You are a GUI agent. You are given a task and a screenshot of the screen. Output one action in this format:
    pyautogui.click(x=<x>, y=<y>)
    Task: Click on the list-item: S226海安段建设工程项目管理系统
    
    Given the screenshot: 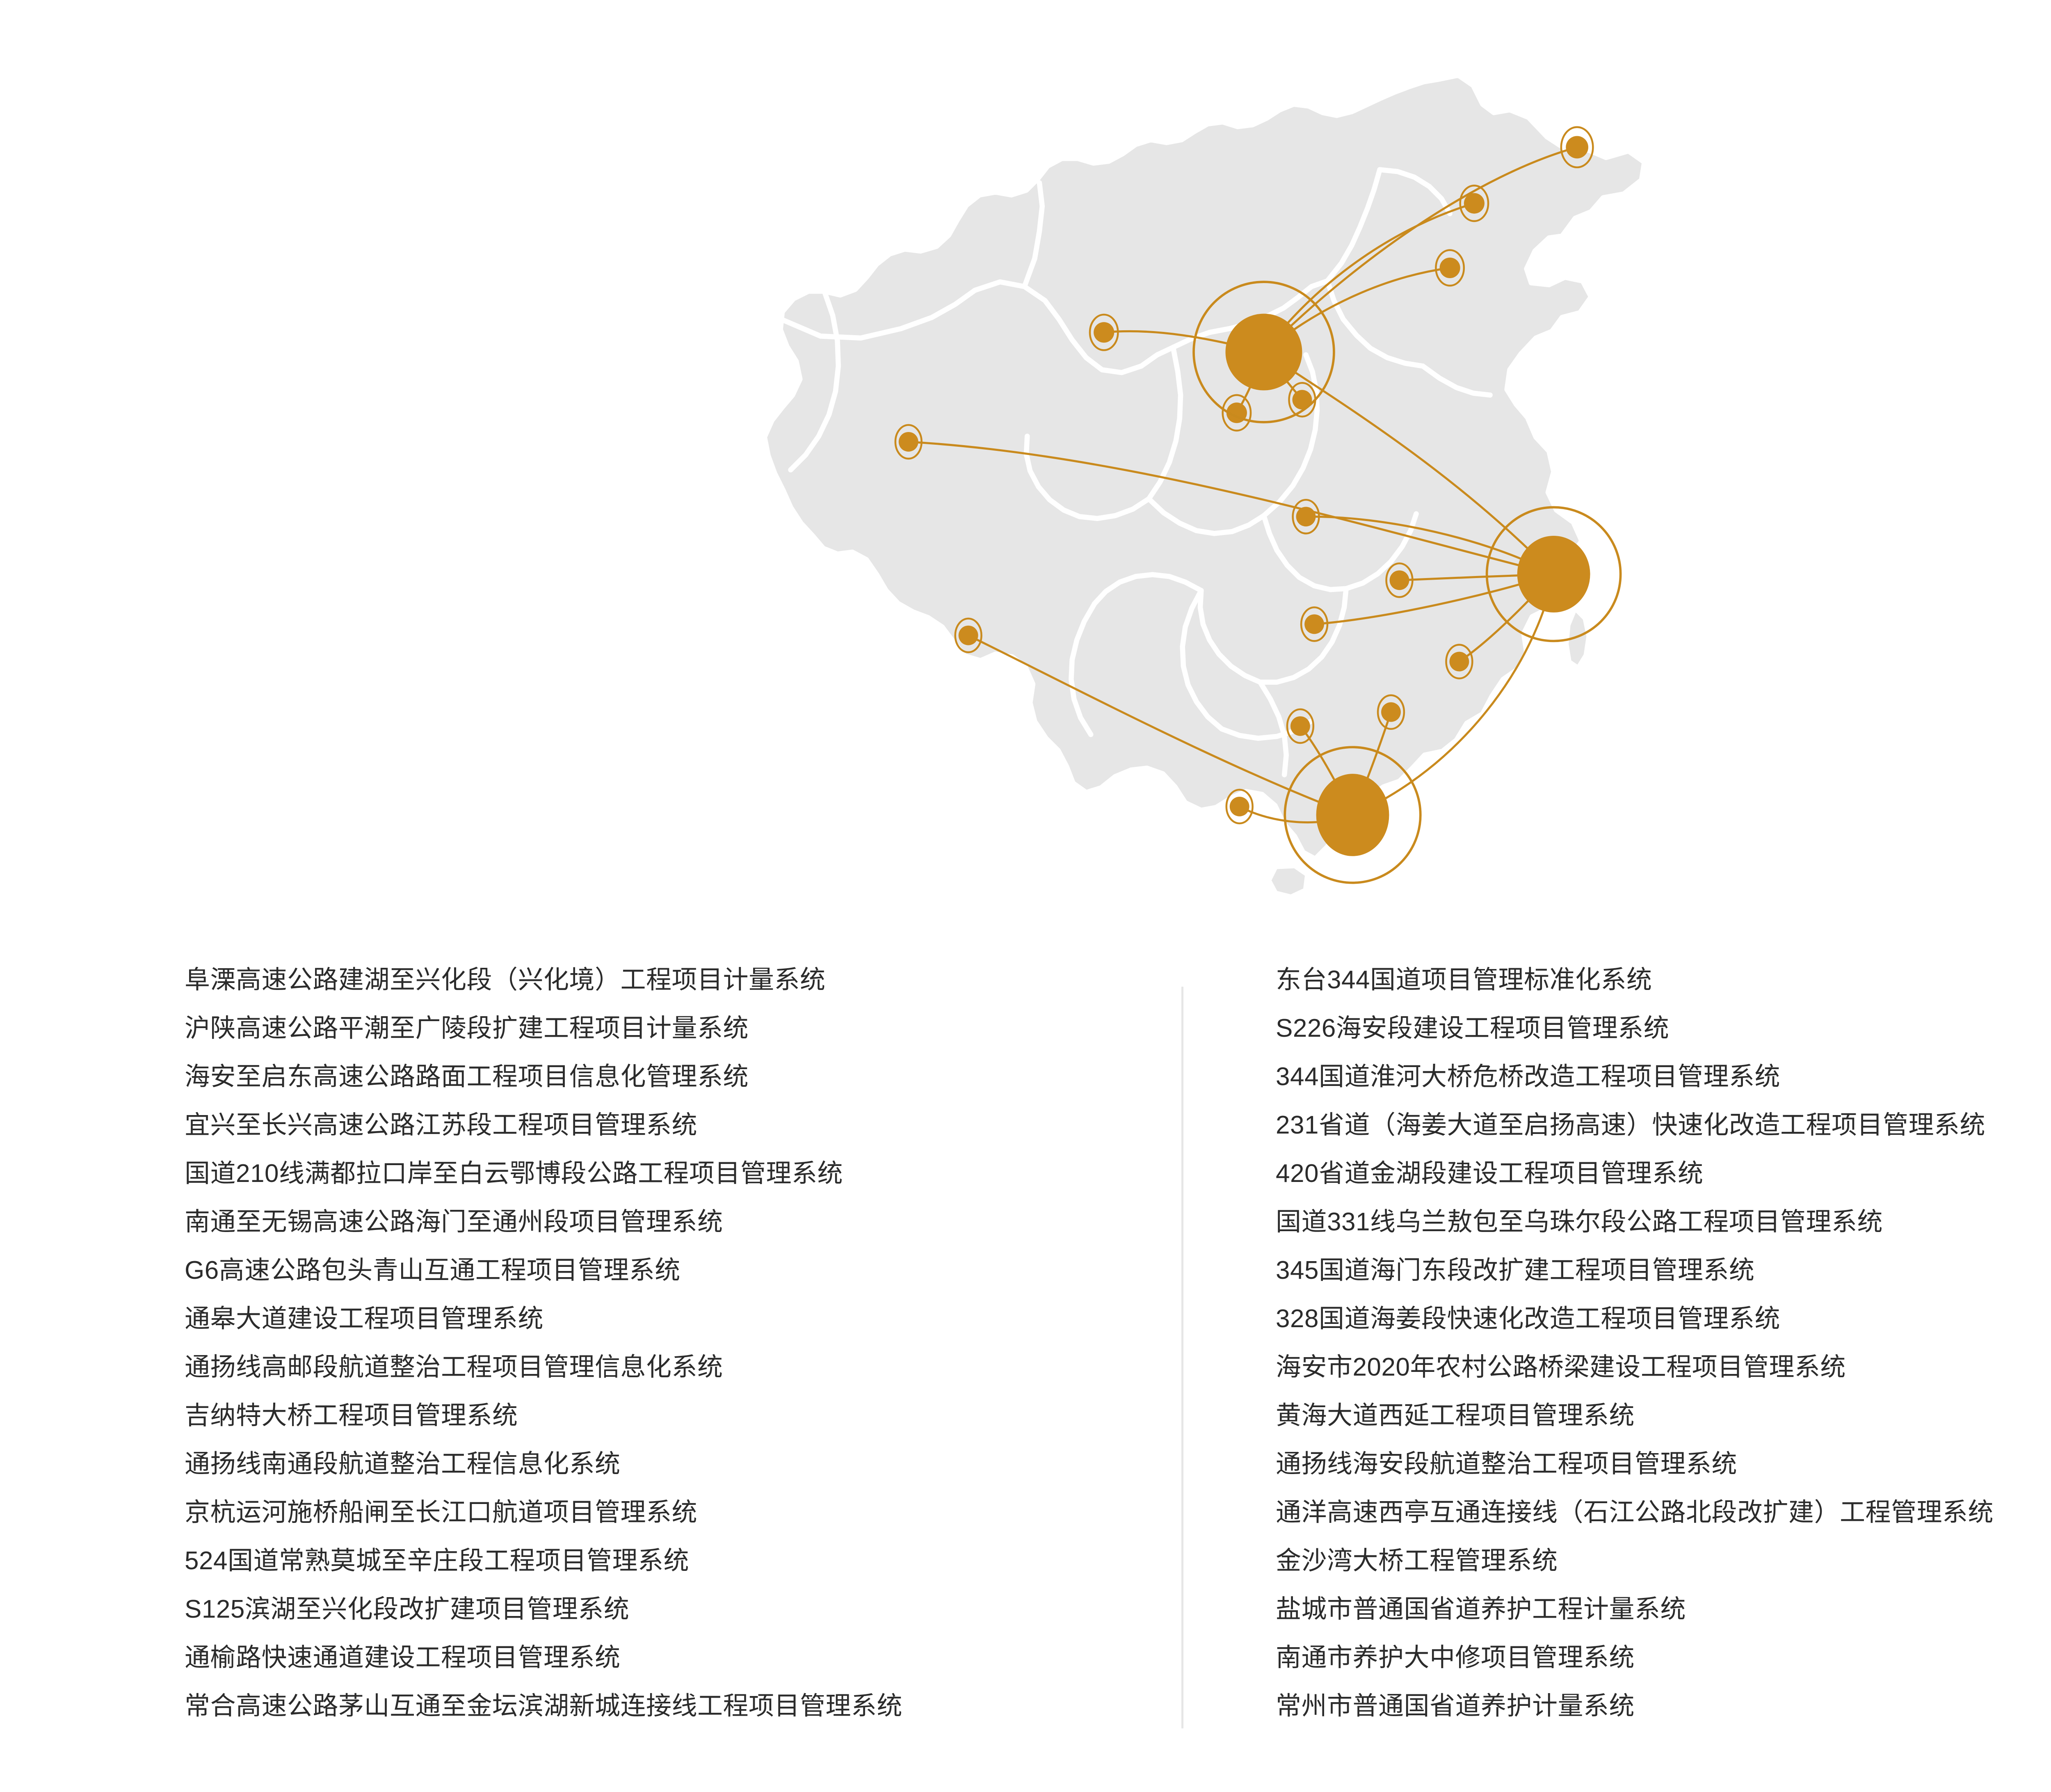 What is the action you would take?
    pyautogui.click(x=1473, y=1028)
    